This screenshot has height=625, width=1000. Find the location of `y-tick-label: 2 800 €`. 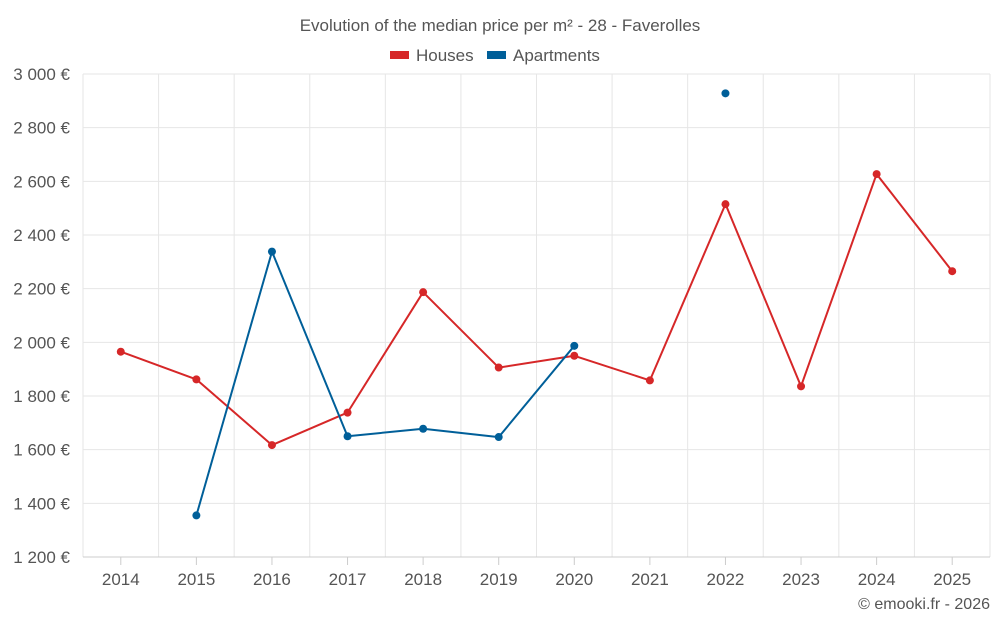

y-tick-label: 2 800 € is located at coordinates (41, 128).